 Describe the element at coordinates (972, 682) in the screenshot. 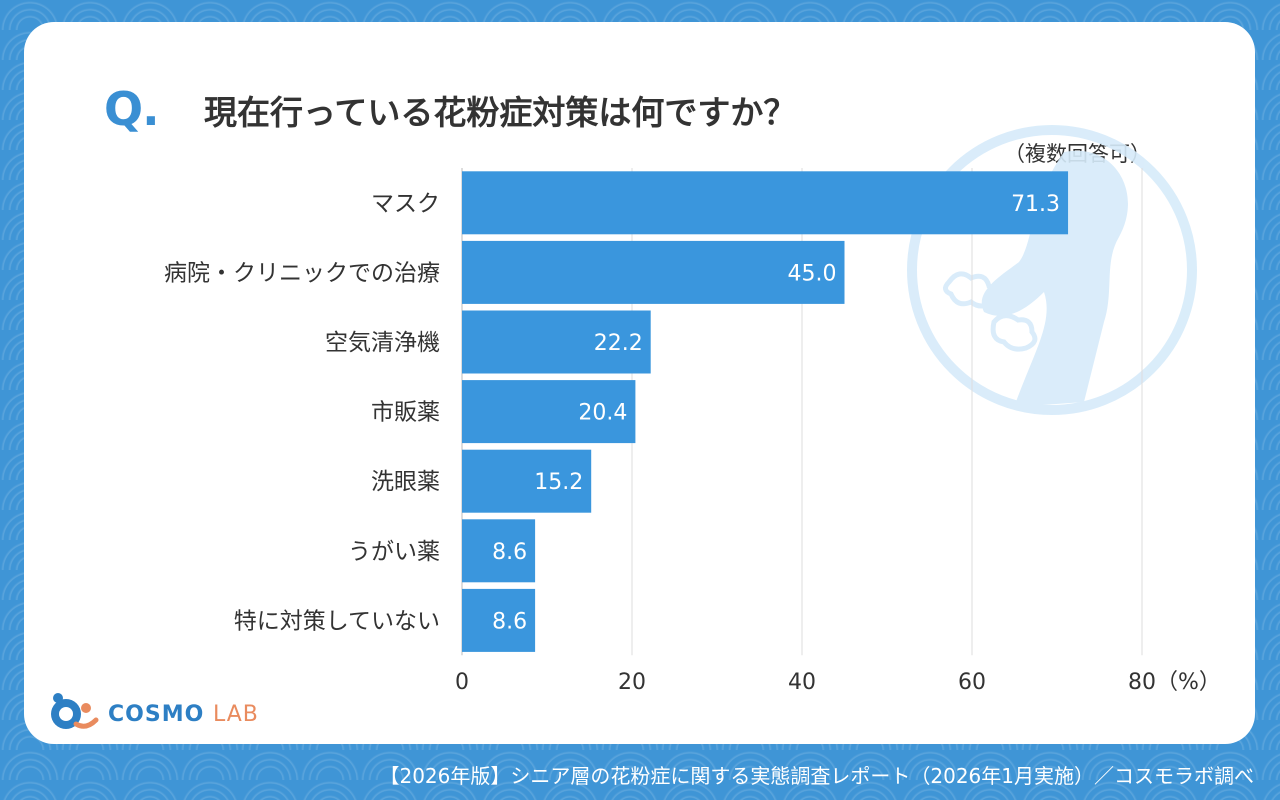

I see `x-tick-label: 60` at that location.